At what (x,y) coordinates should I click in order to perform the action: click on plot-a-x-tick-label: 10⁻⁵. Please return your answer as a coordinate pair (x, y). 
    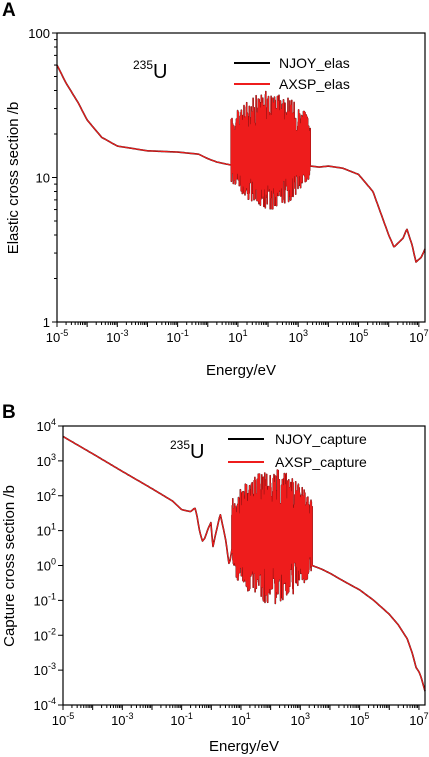
    Looking at the image, I should click on (57, 336).